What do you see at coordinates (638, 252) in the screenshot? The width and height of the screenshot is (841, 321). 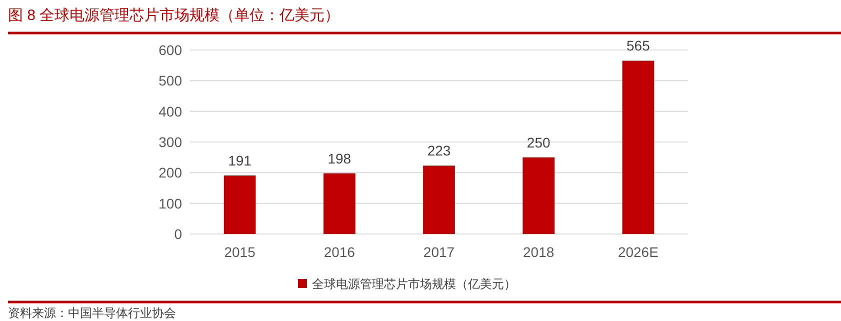 I see `x-tick-label: 2026E` at bounding box center [638, 252].